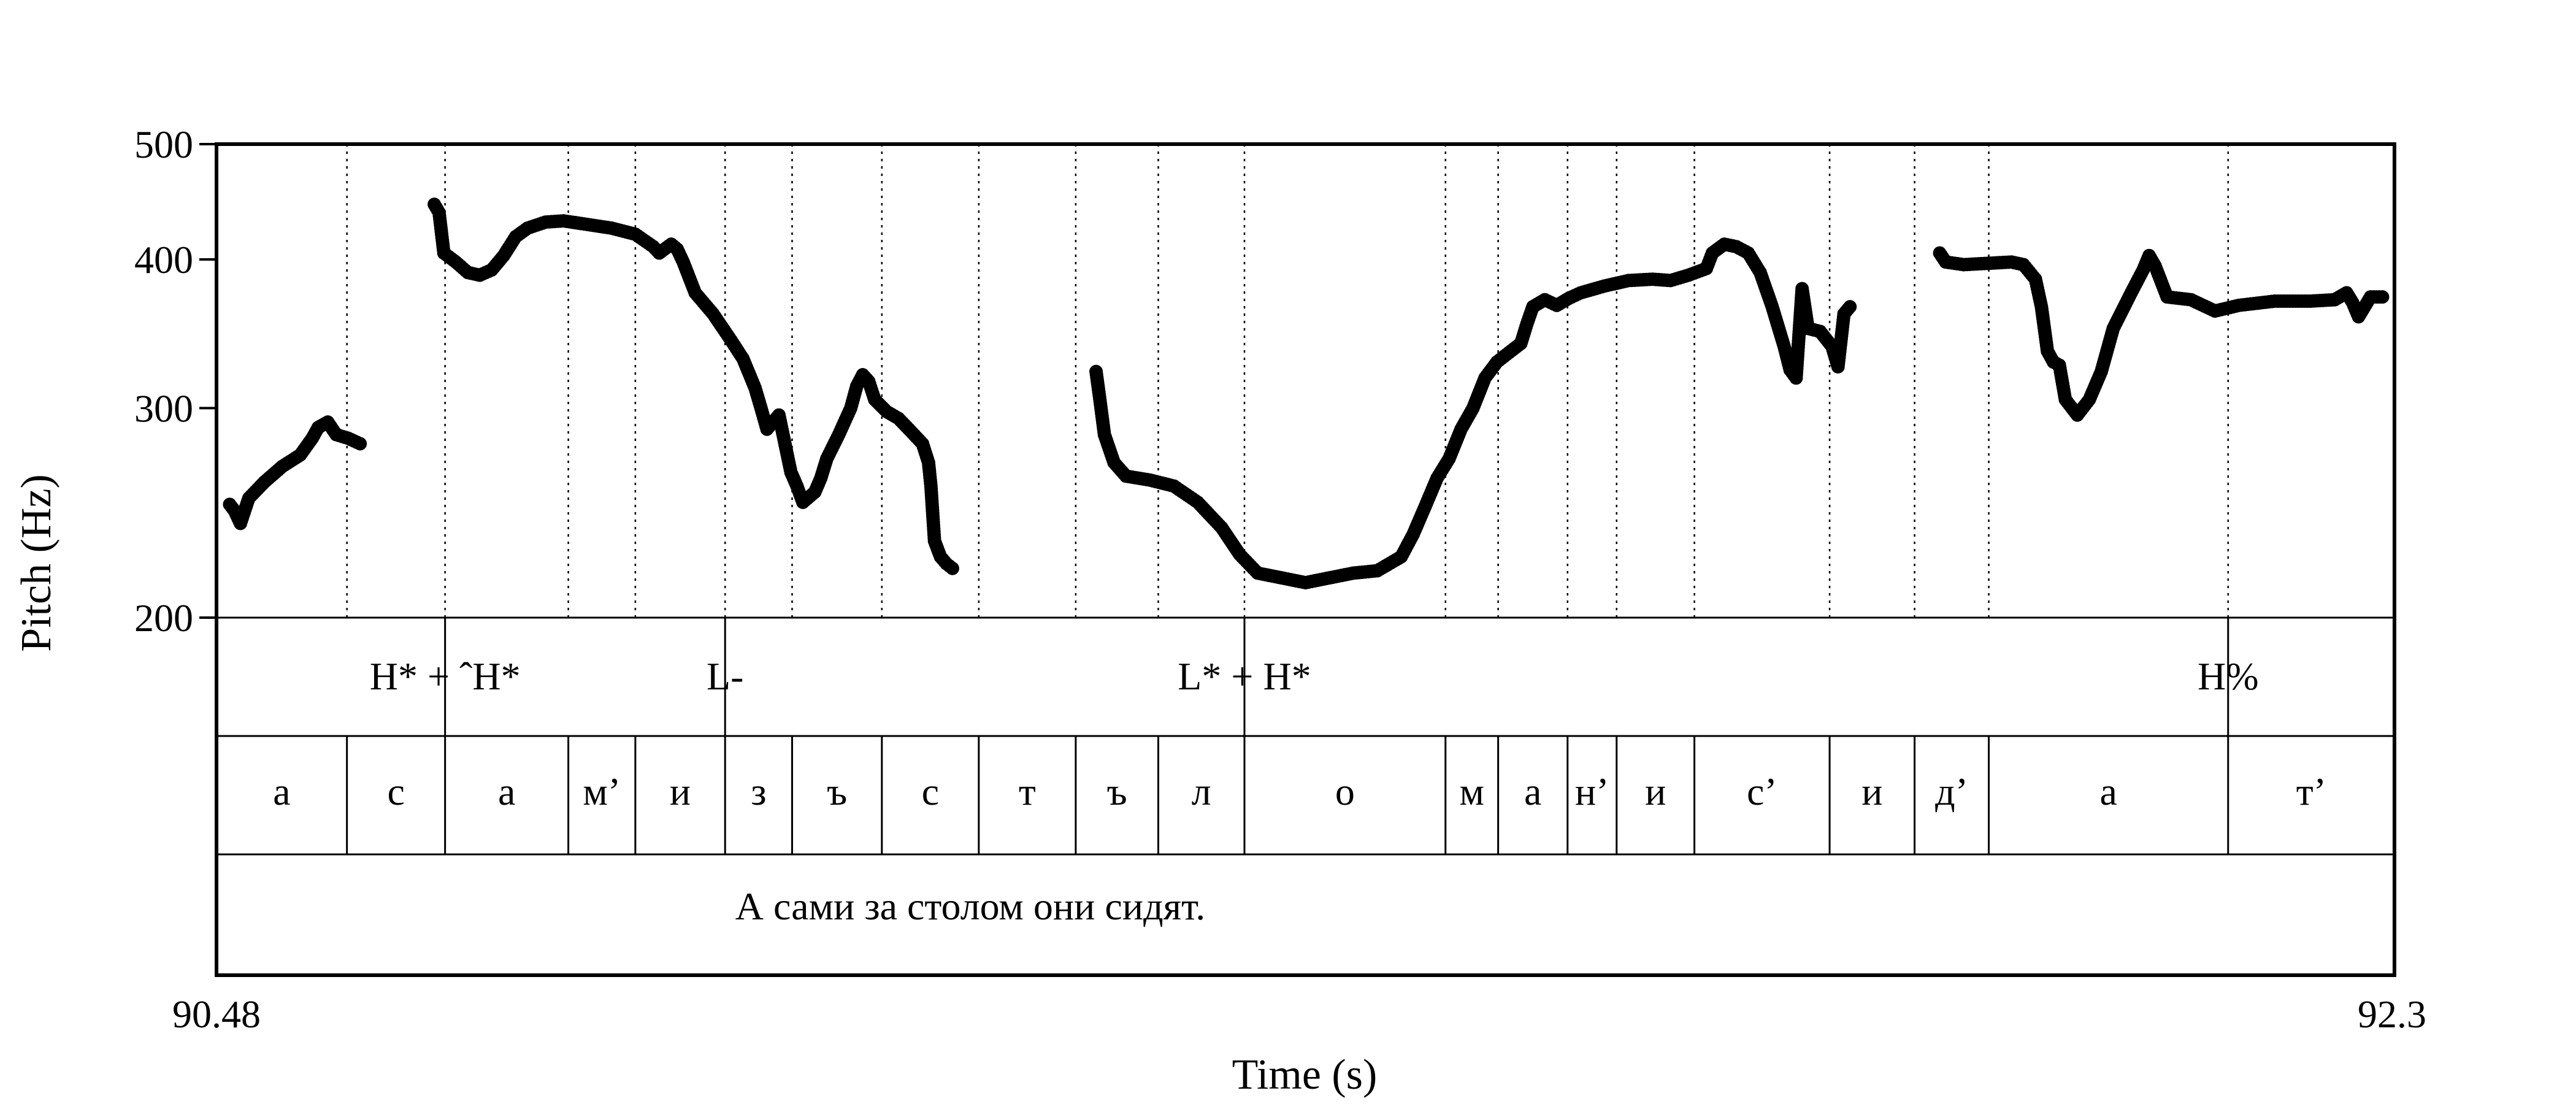  Describe the element at coordinates (1951, 791) in the screenshot. I see `segment-label: д’` at that location.